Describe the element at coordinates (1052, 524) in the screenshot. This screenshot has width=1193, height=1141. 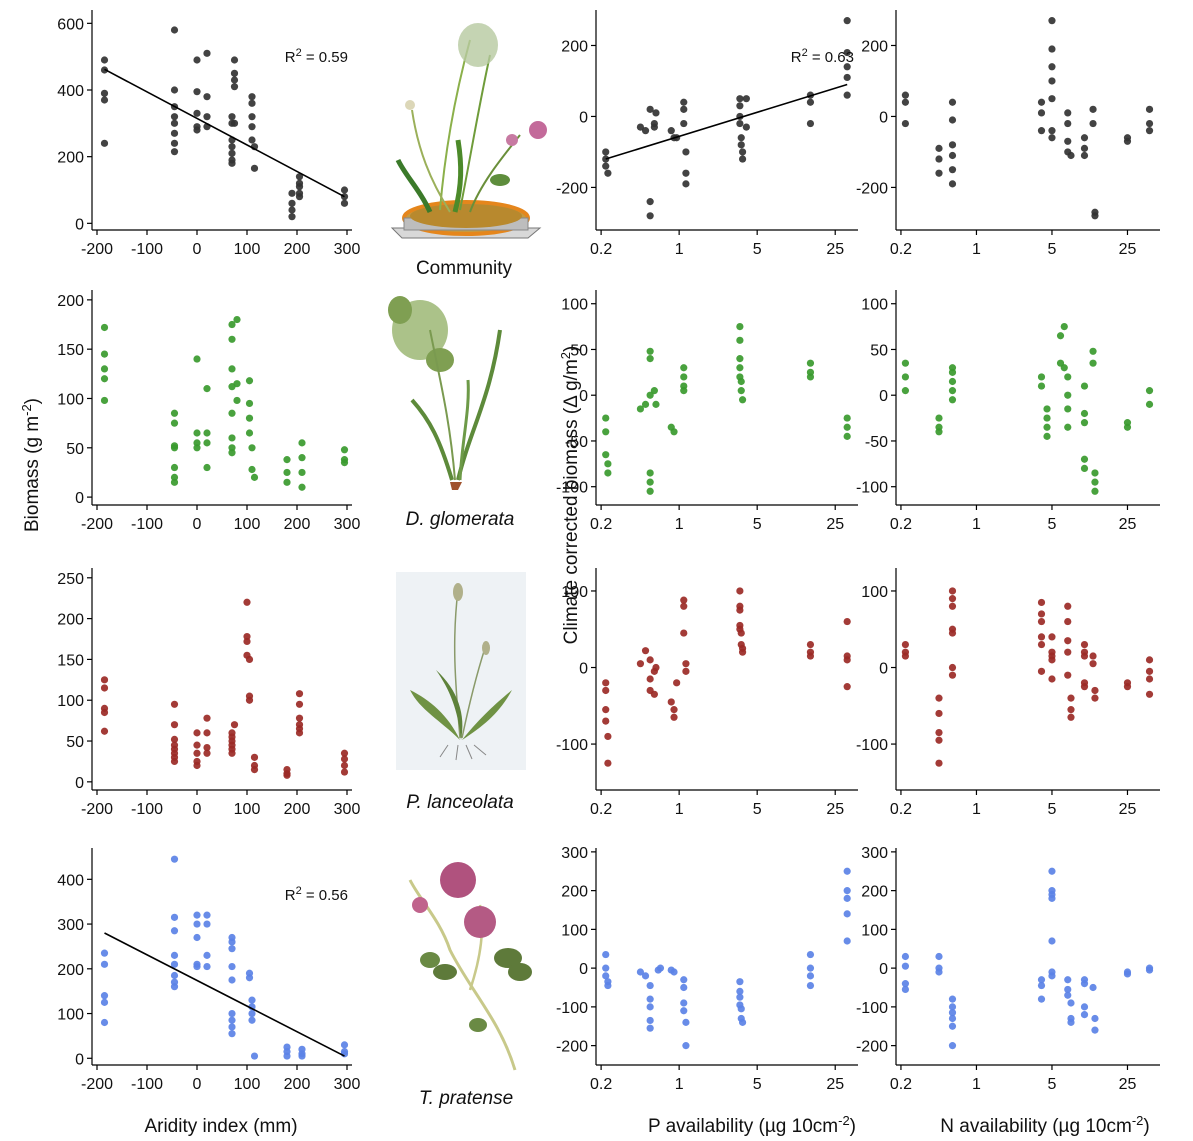
I see `x-tick-label: 5` at that location.